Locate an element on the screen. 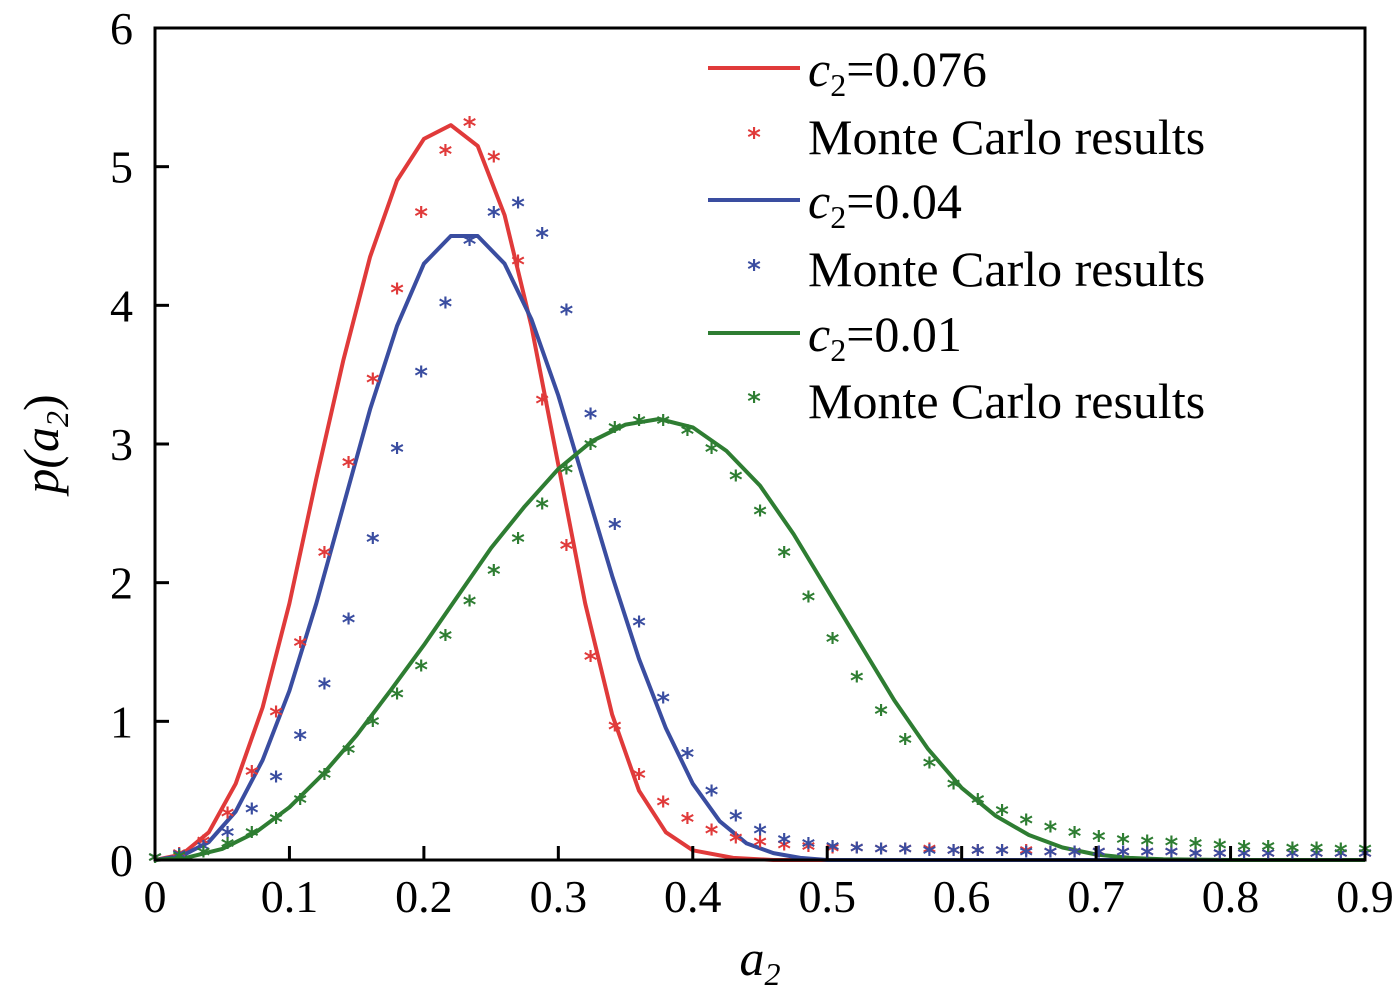 The height and width of the screenshot is (989, 1399). y-tick-label: 5 is located at coordinates (121, 167).